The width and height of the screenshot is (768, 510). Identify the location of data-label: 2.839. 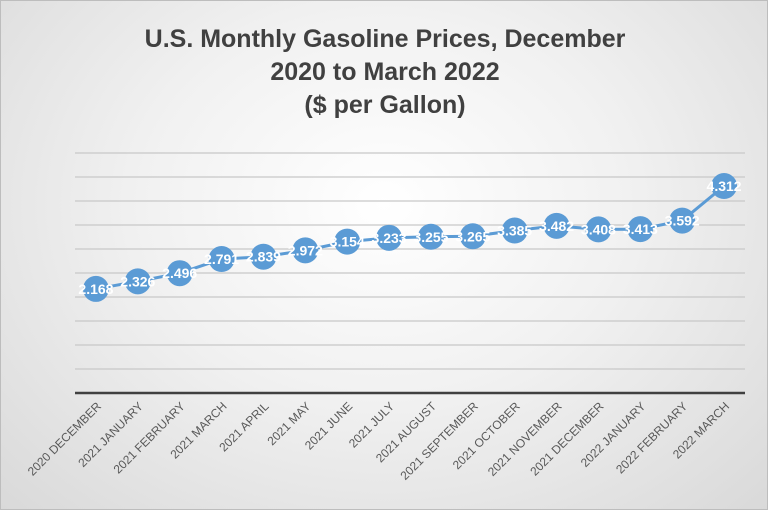
(263, 257).